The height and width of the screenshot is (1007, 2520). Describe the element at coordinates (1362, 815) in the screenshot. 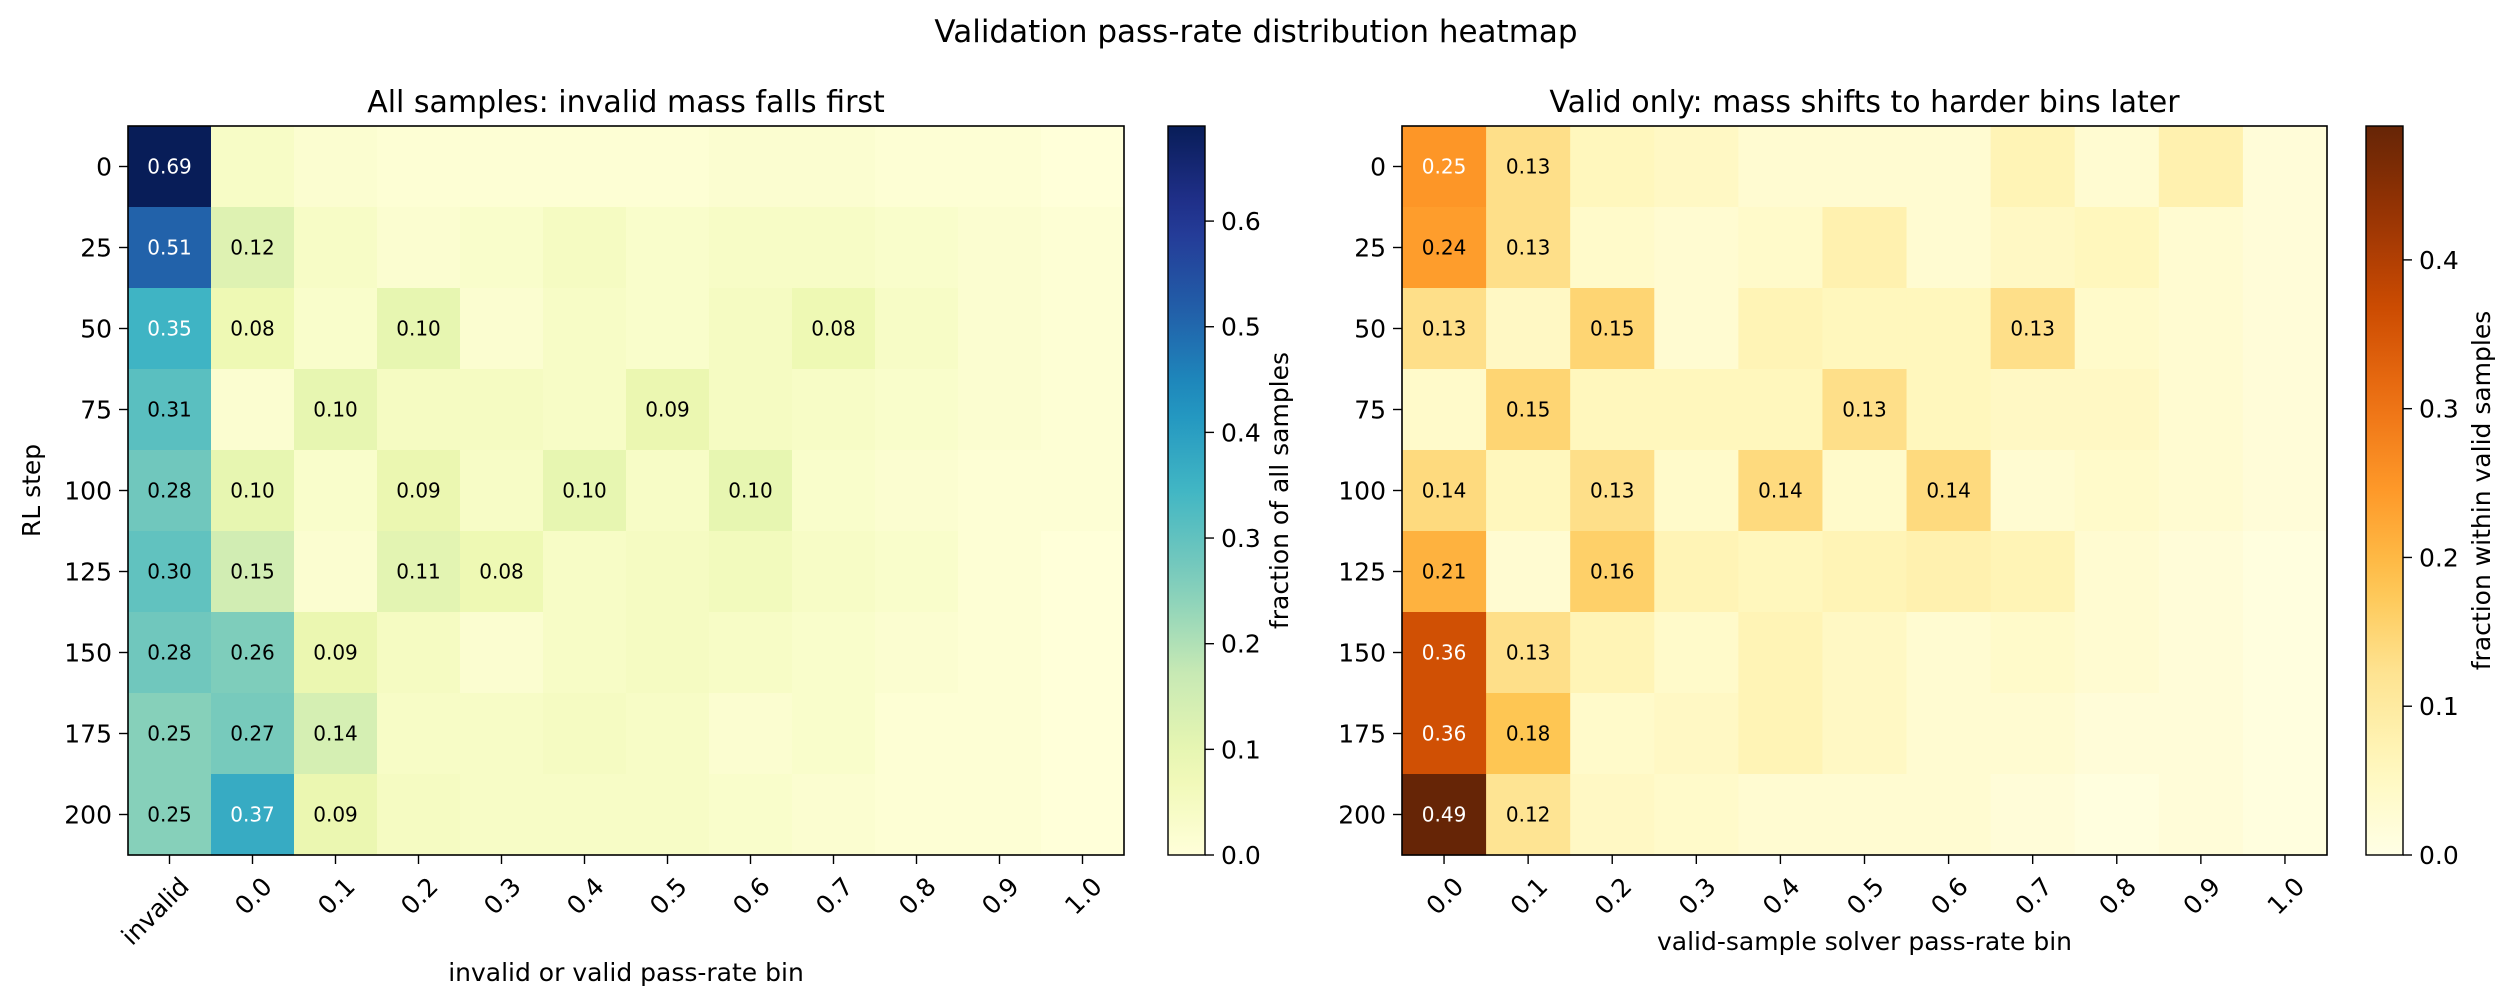

I see `y-tick-label: 200` at that location.